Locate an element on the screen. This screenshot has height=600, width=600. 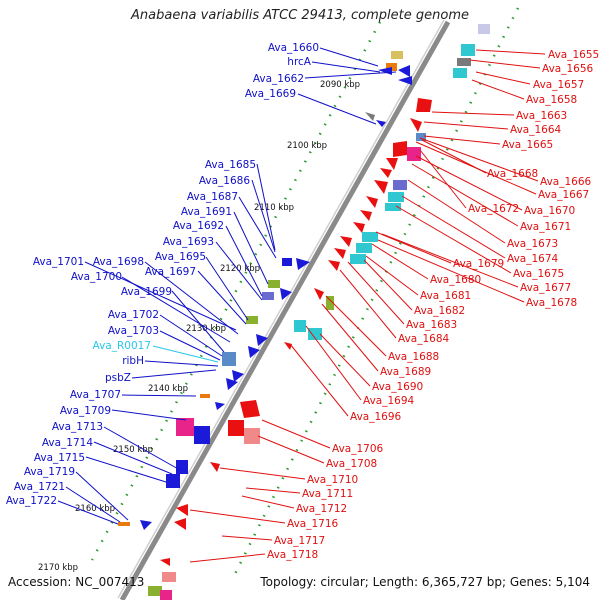
gene-label: Ava_1689 is located at coordinates (405, 372).